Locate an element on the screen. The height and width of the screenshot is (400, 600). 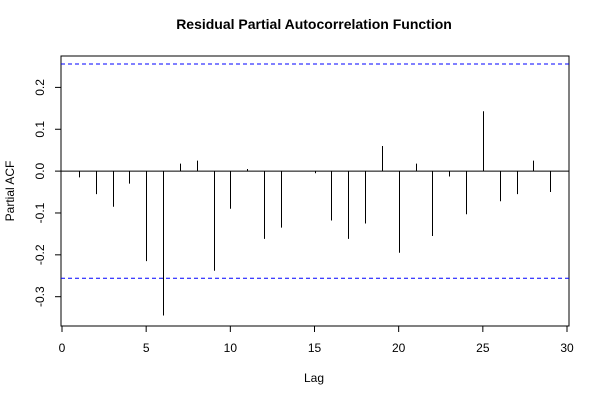
x-axis-title: Lag is located at coordinates (314, 378).